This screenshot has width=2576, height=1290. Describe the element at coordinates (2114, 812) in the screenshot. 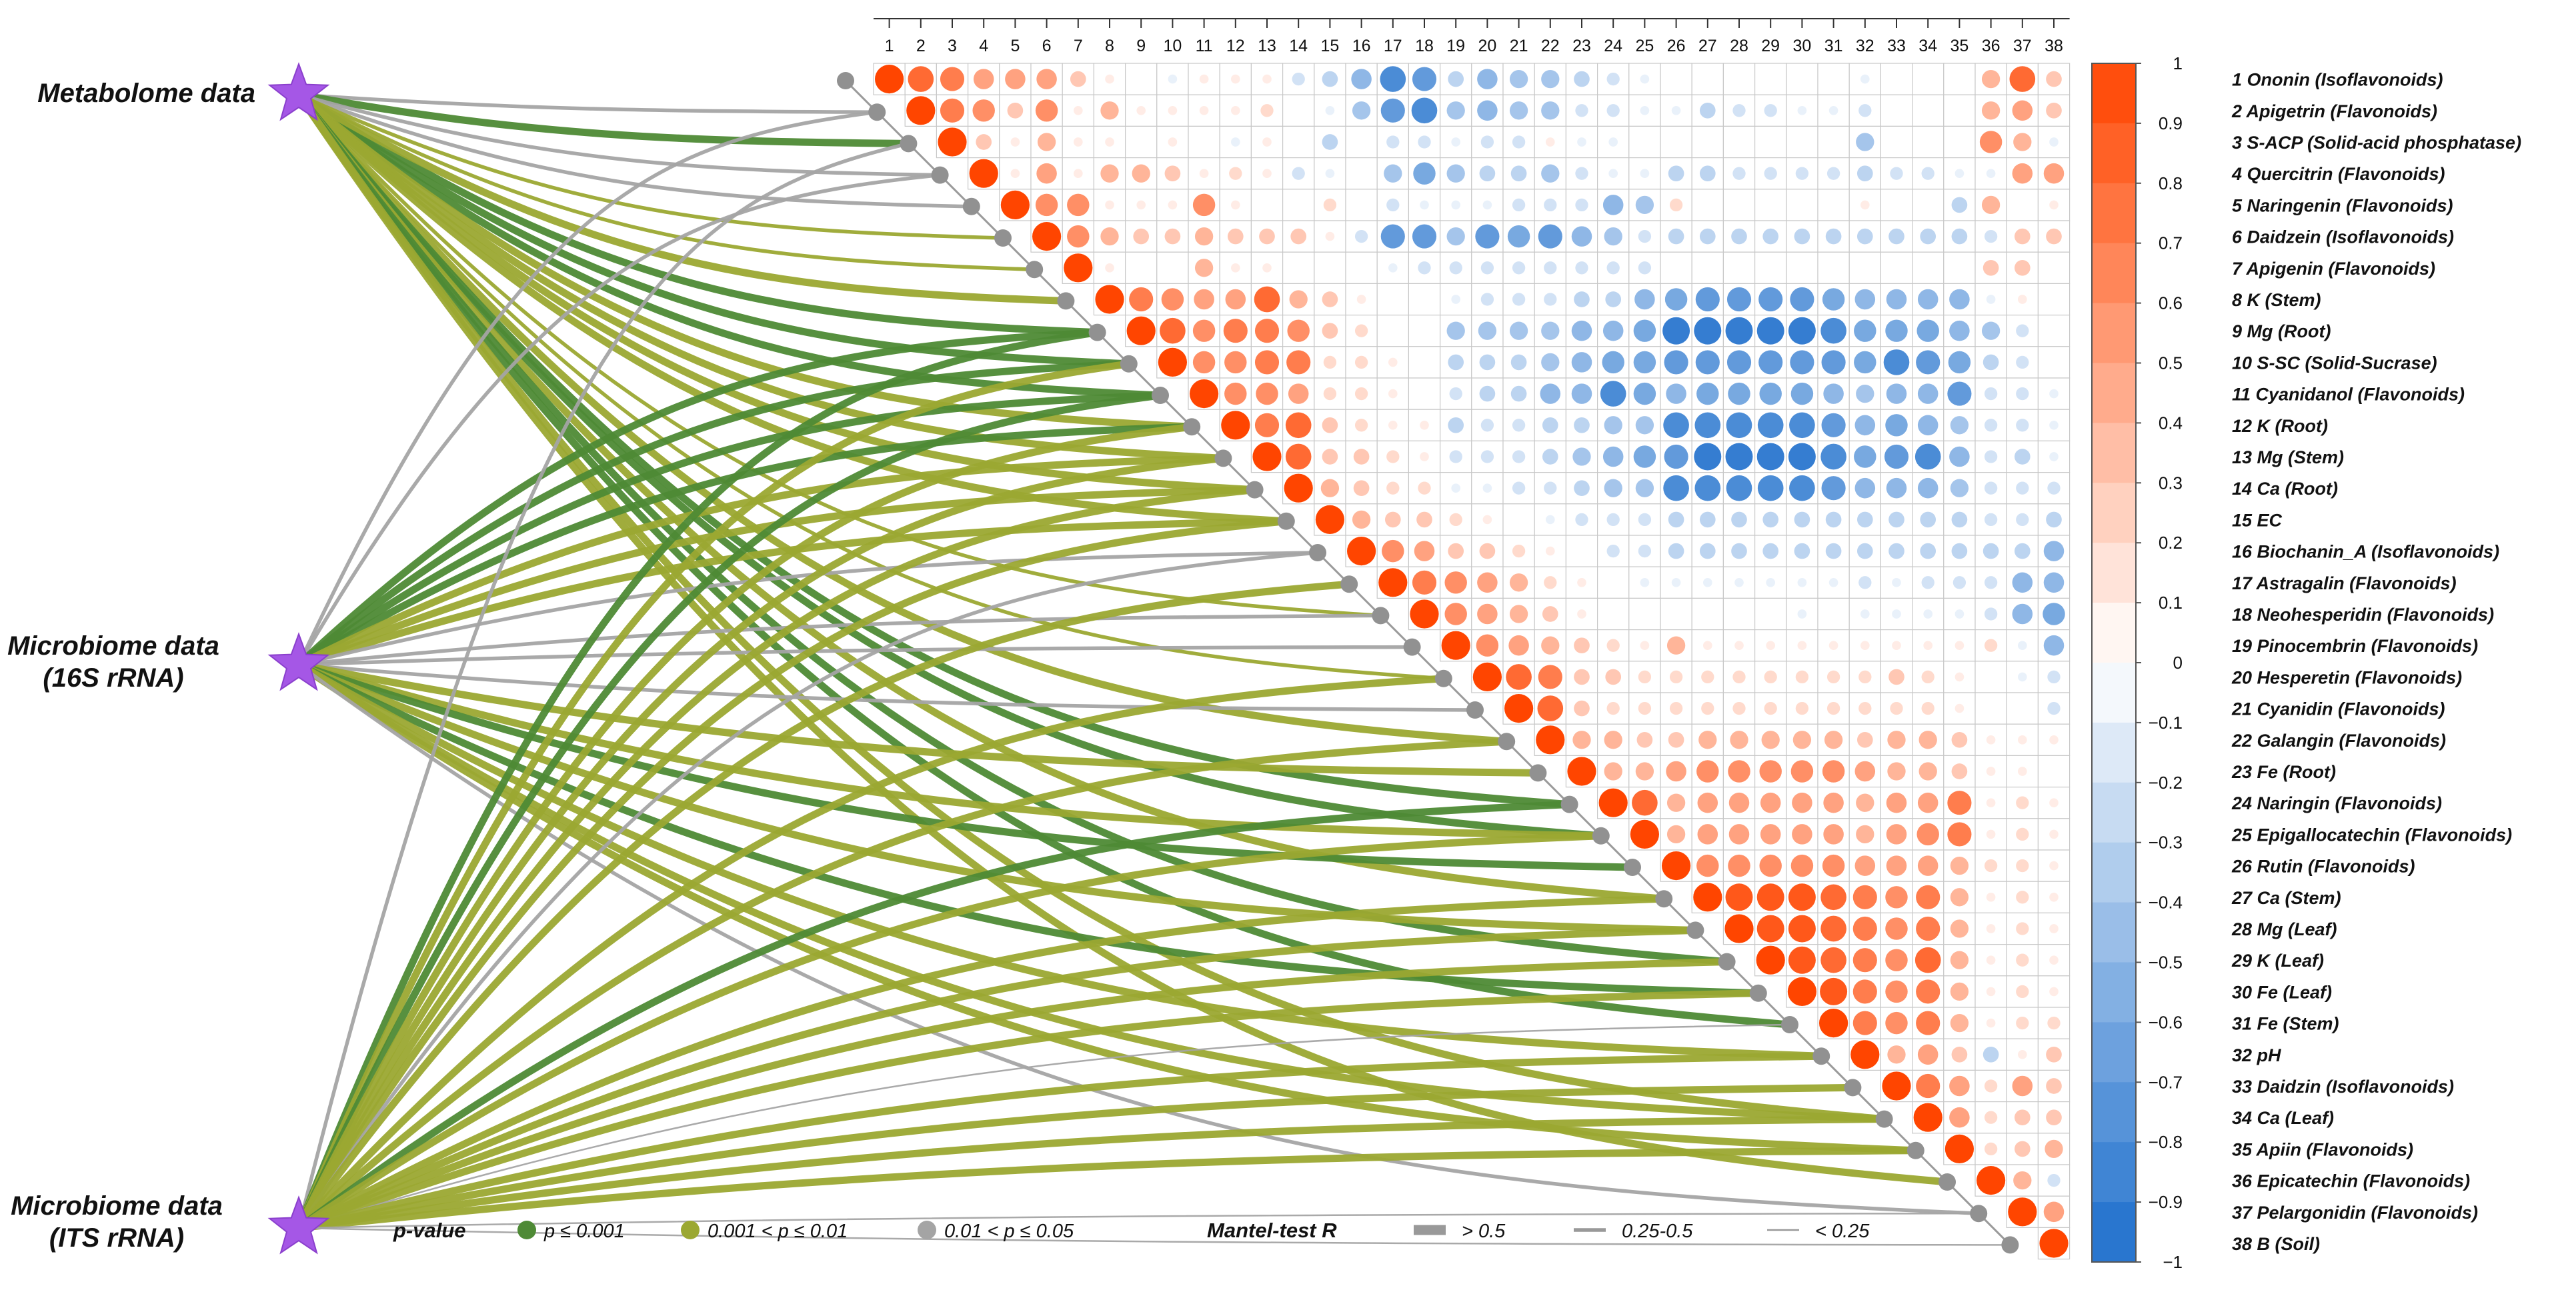

I see `colorbar-segment` at that location.